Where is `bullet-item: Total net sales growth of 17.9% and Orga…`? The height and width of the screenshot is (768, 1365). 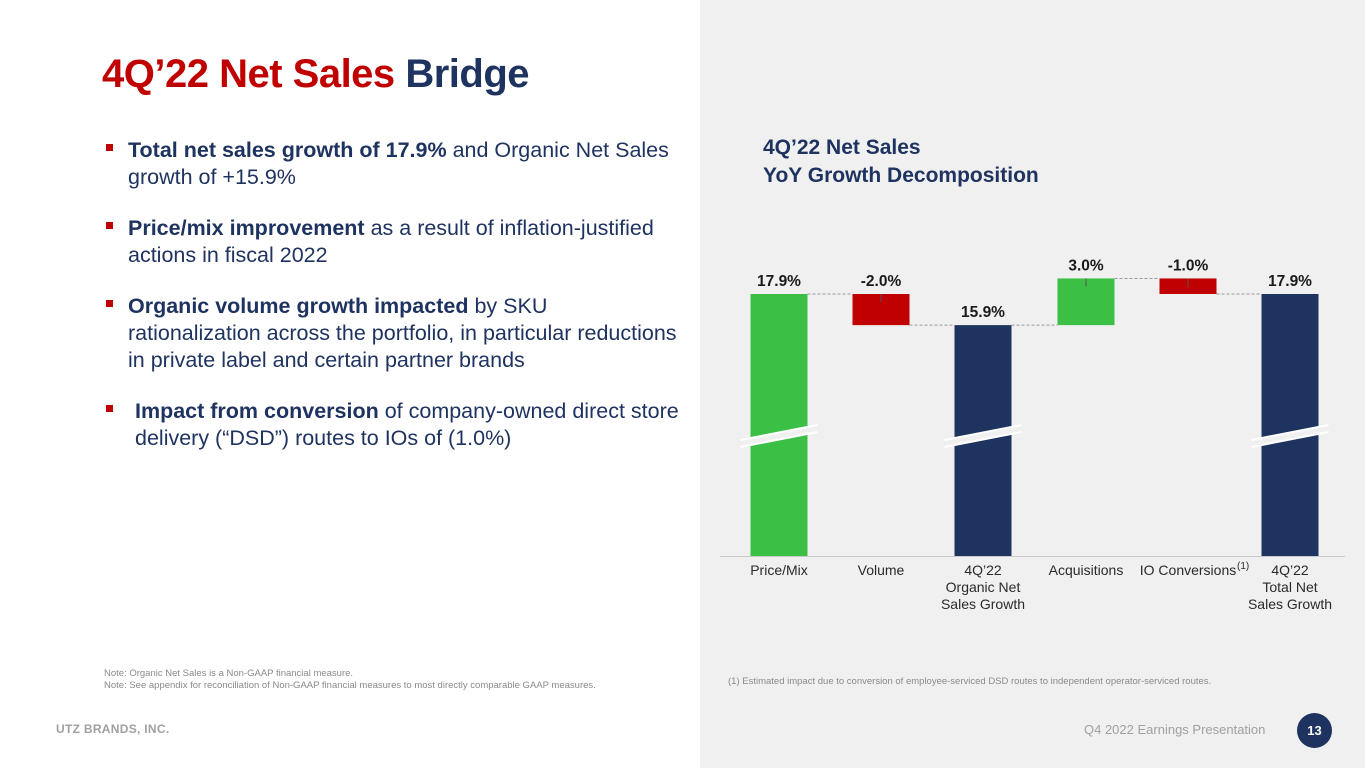 bullet-item: Total net sales growth of 17.9% and Orga… is located at coordinates (391, 164).